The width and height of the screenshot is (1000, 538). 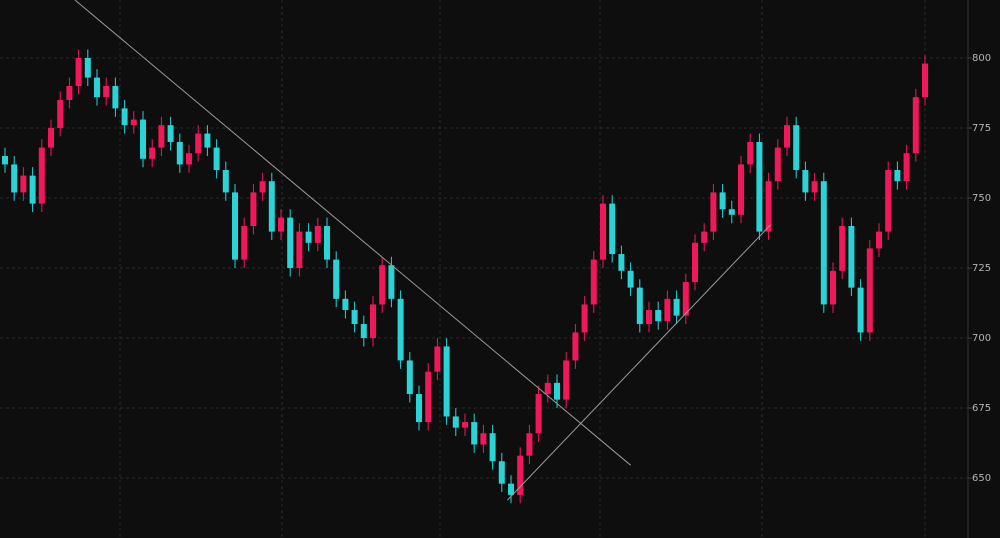 I want to click on y-tick-label: 675, so click(x=981, y=408).